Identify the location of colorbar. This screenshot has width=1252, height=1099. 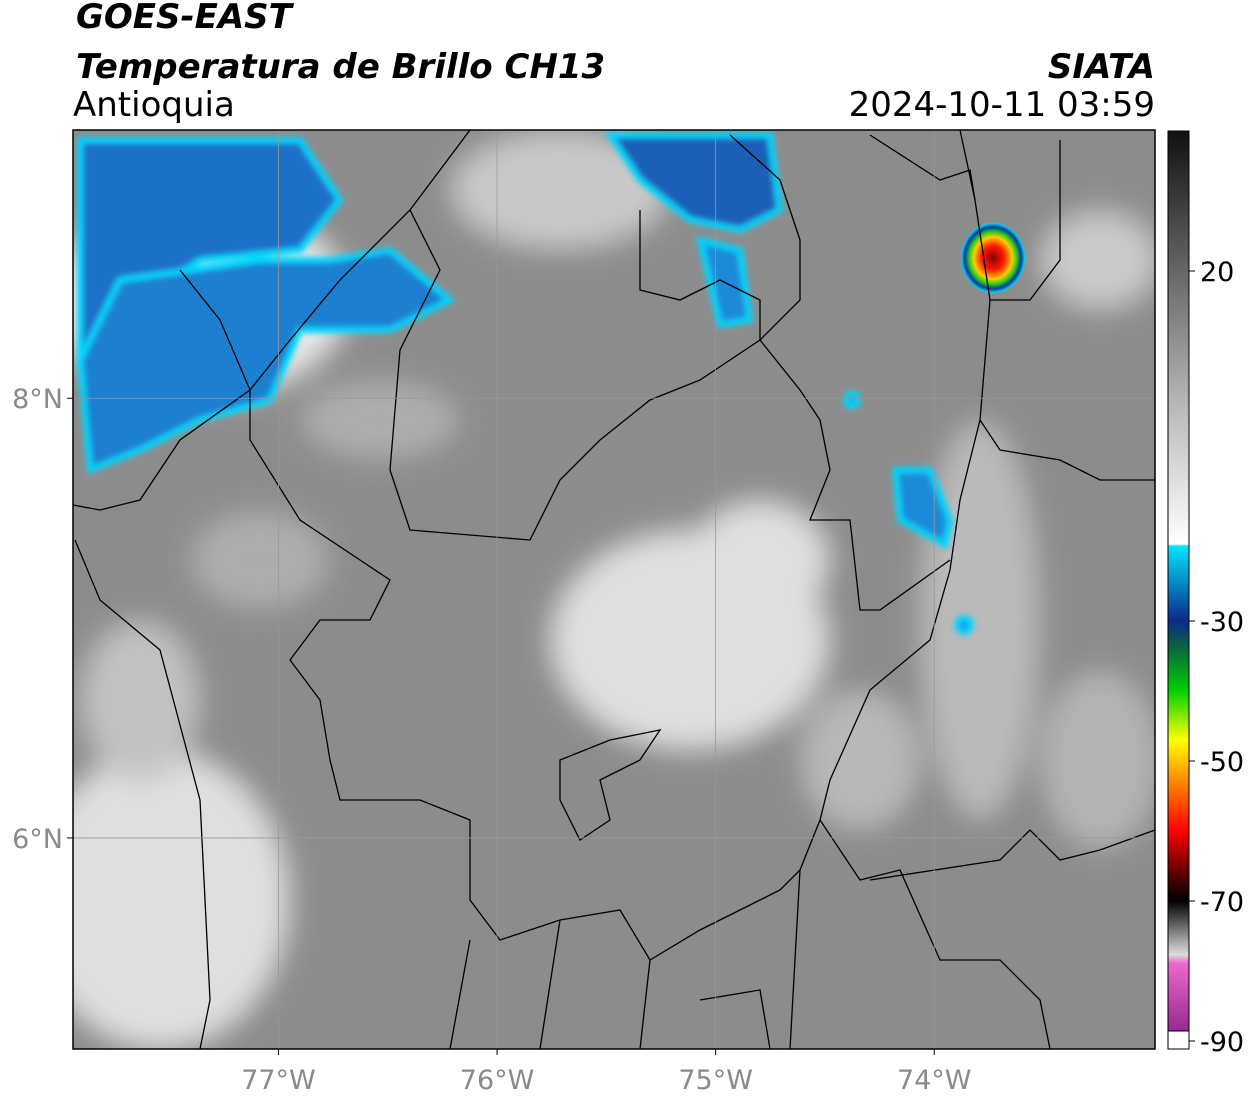
(1178, 586).